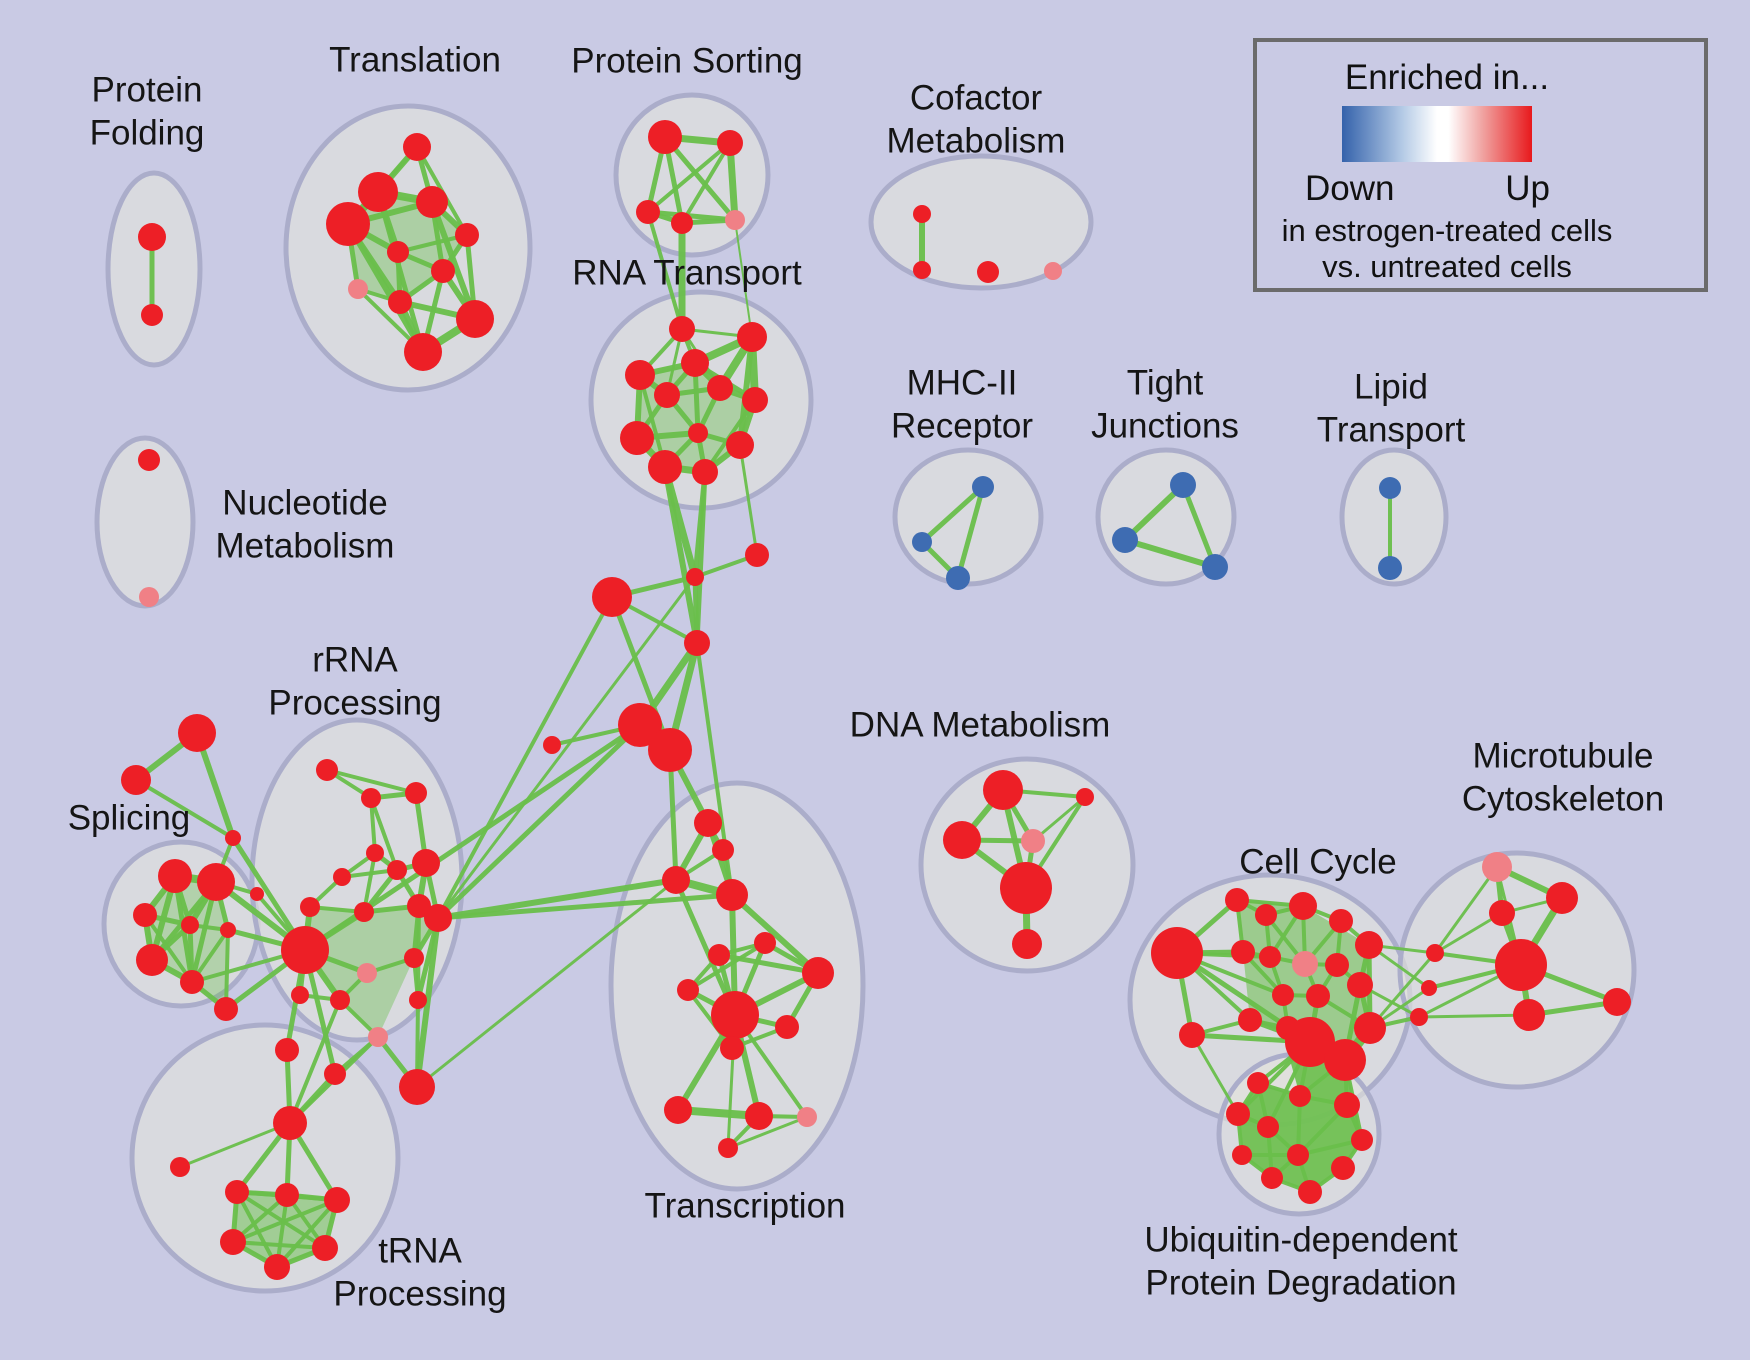 The height and width of the screenshot is (1360, 1750). I want to click on node-x2, so click(676, 880).